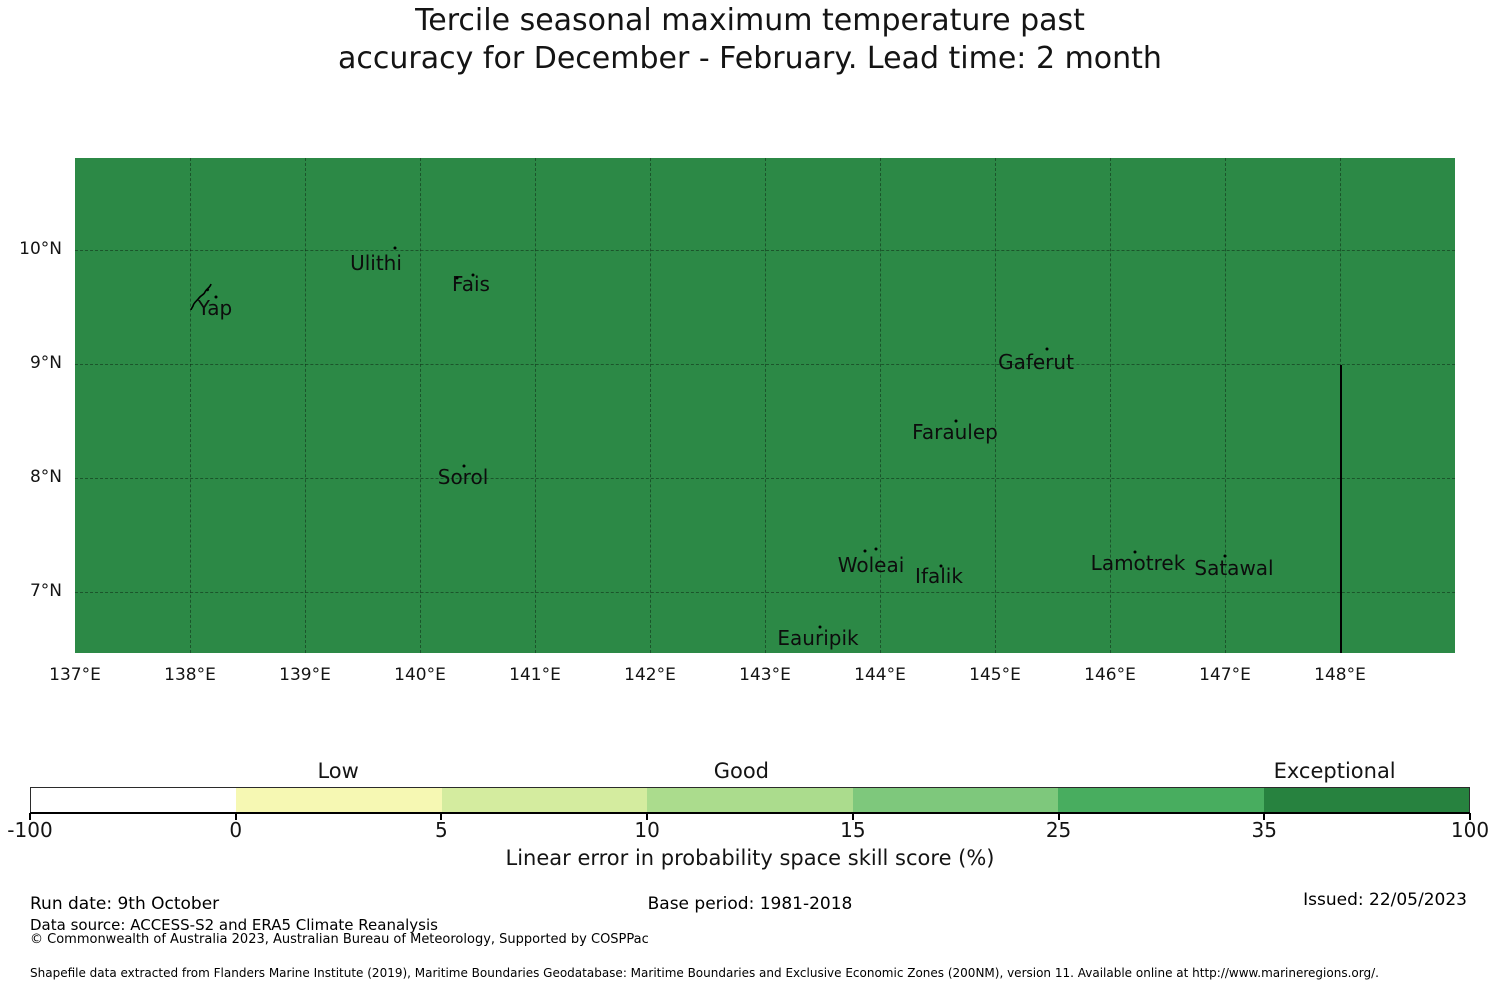 The image size is (1500, 990). What do you see at coordinates (45, 363) in the screenshot?
I see `lat-tick-label: 9°N` at bounding box center [45, 363].